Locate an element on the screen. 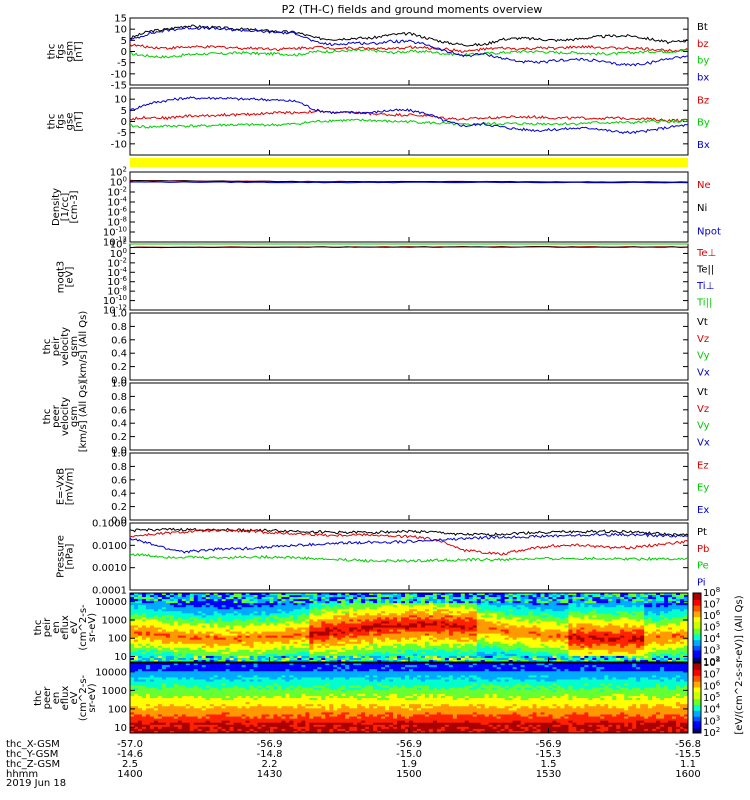 This screenshot has height=800, width=750. y-tick-label: 1.0 is located at coordinates (119, 384).